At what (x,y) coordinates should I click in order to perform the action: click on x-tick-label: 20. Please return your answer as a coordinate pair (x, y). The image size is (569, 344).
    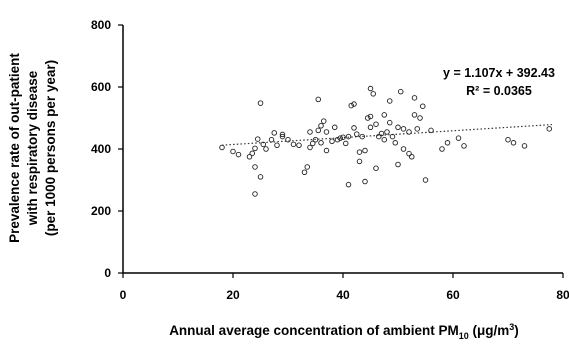
    Looking at the image, I should click on (233, 295).